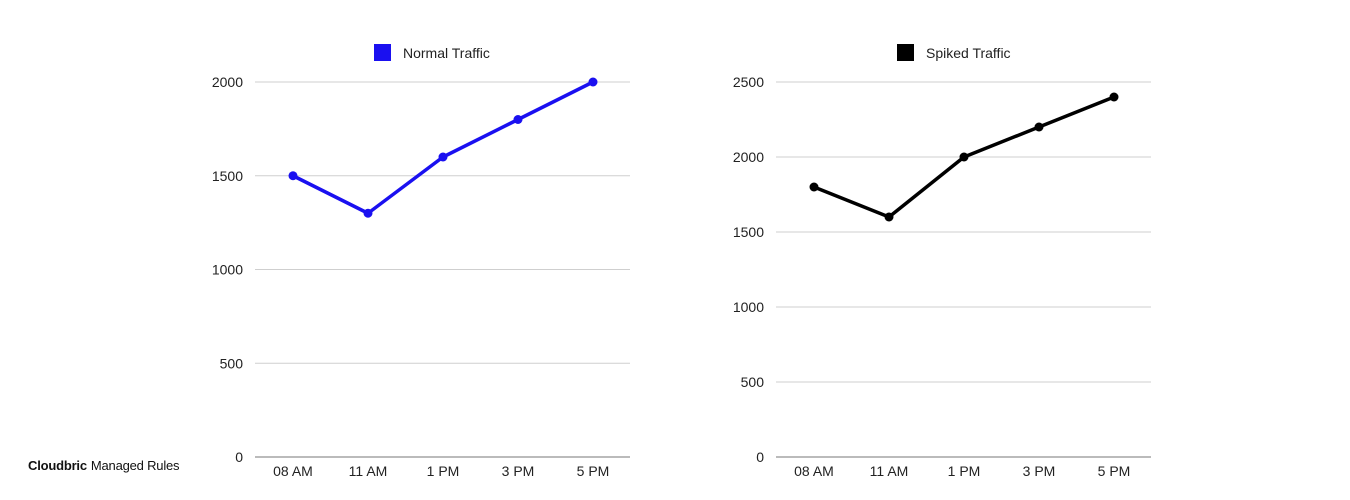 Image resolution: width=1350 pixels, height=500 pixels. I want to click on legend-label: Spiked Traffic, so click(968, 53).